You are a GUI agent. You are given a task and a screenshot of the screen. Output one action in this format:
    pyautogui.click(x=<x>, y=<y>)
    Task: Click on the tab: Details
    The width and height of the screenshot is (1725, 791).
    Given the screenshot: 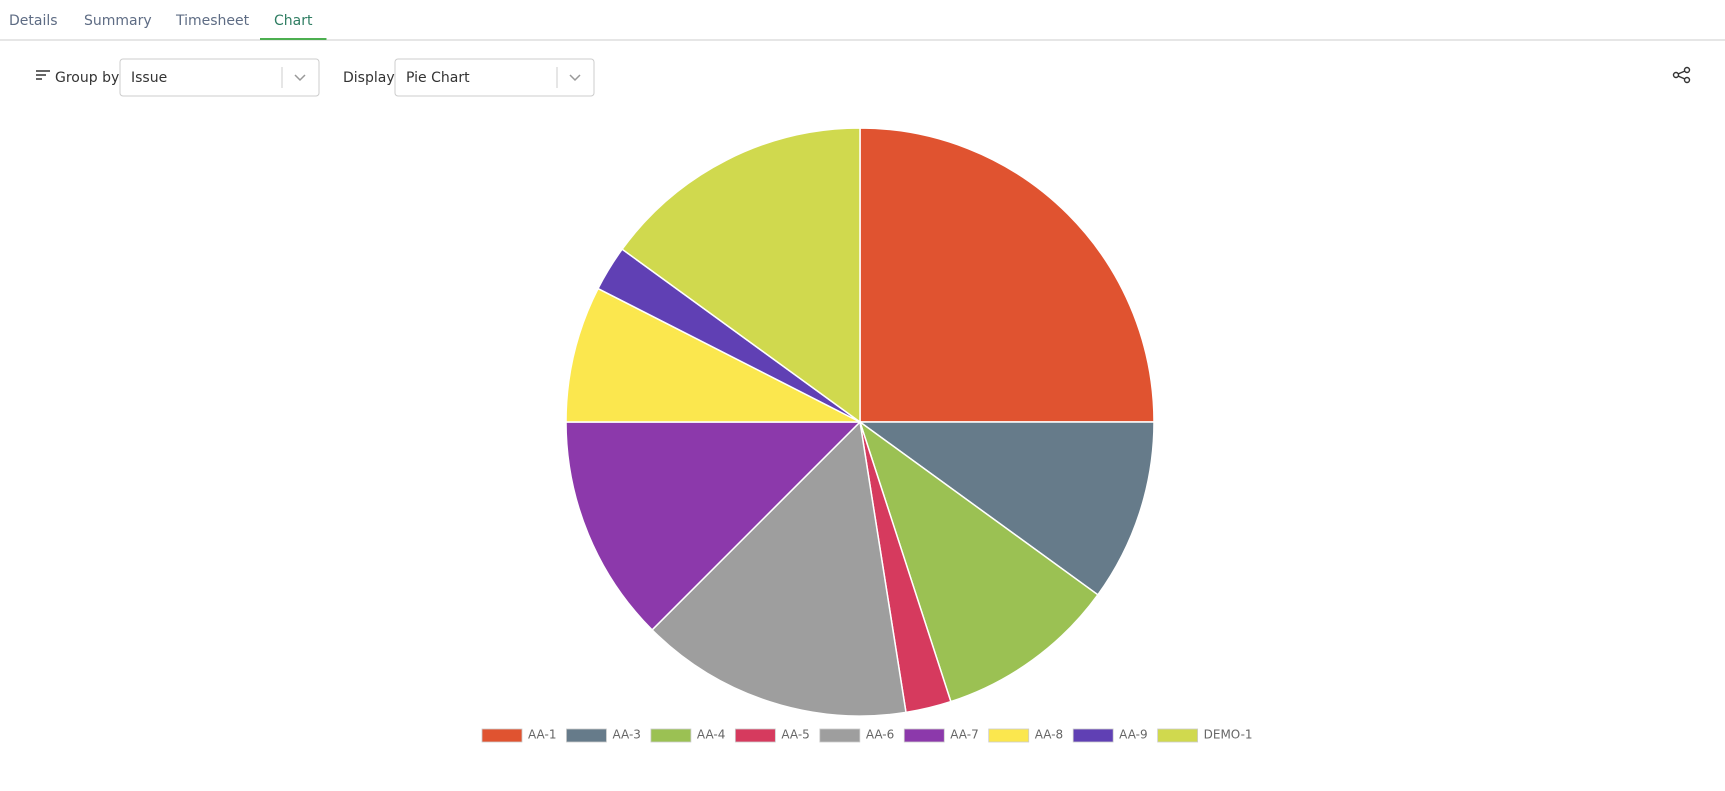 What is the action you would take?
    pyautogui.click(x=33, y=21)
    